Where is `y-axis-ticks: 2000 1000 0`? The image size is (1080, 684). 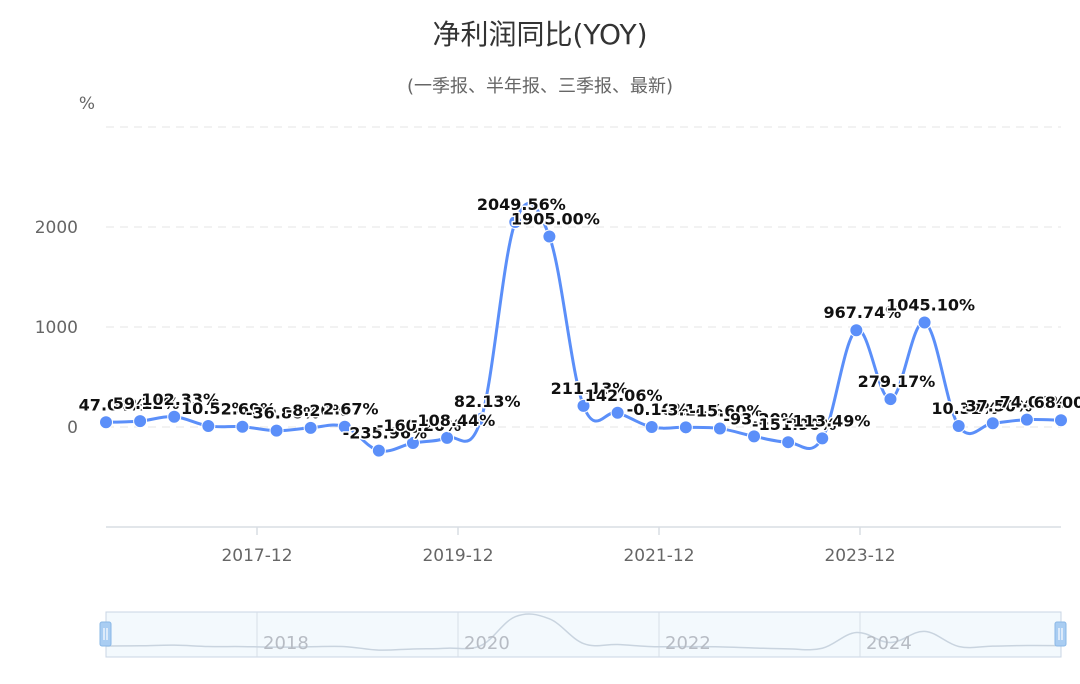 y-axis-ticks: 2000 1000 0 is located at coordinates (56, 328).